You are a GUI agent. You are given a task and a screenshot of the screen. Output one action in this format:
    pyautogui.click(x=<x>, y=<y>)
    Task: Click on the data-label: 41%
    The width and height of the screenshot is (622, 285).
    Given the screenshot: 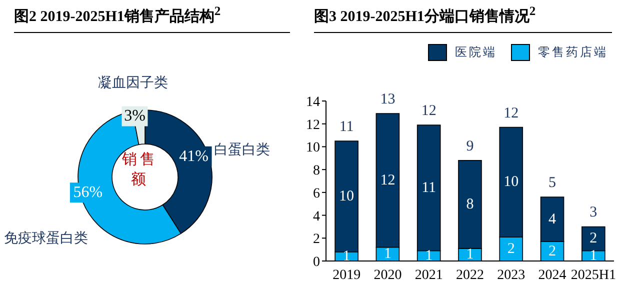 What is the action you would take?
    pyautogui.click(x=193, y=156)
    